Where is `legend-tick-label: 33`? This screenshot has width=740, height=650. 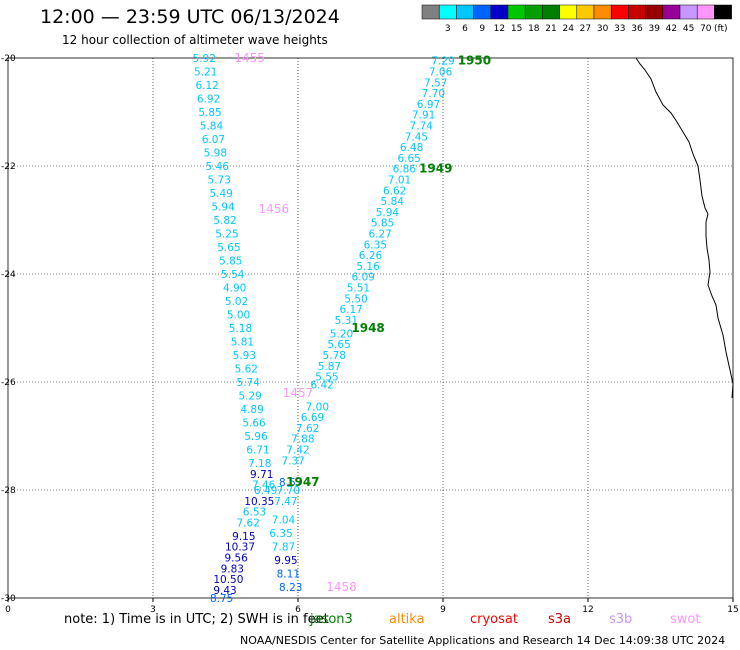
legend-tick-label: 33 is located at coordinates (619, 29).